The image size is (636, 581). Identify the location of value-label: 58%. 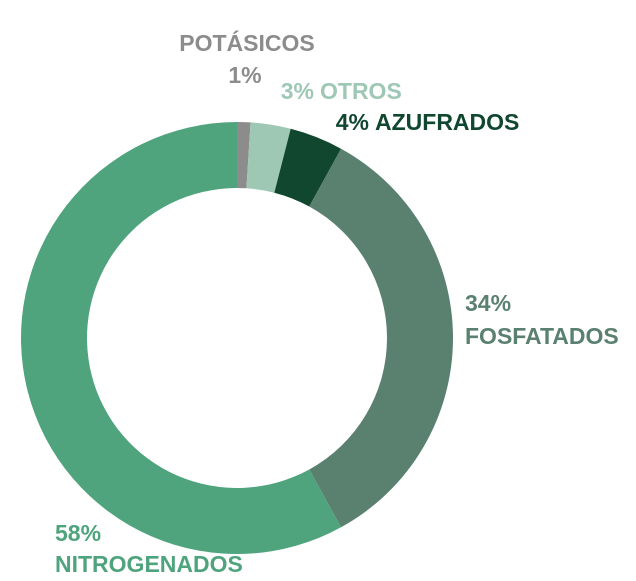
(78, 533).